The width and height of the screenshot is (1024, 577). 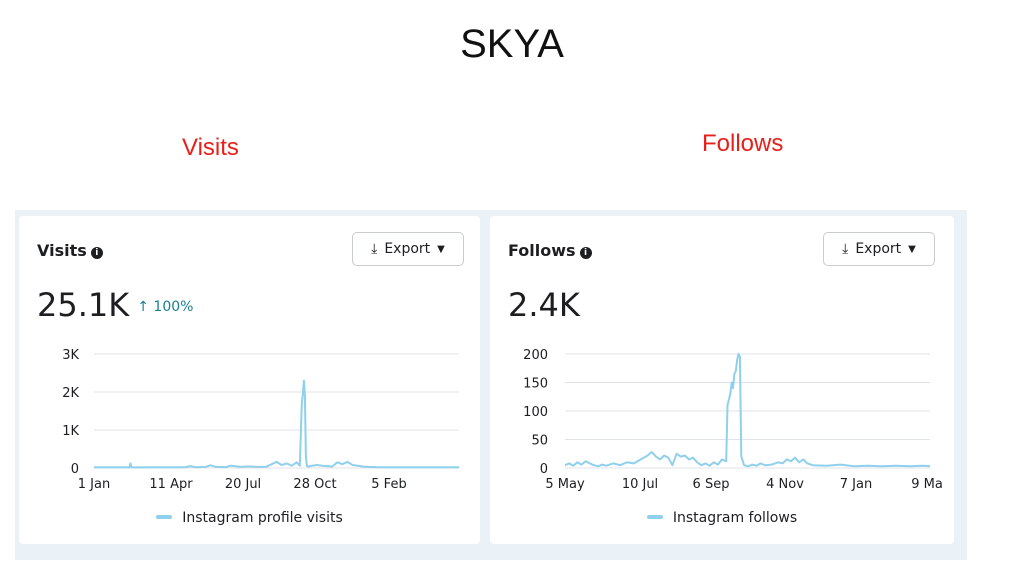 What do you see at coordinates (210, 147) in the screenshot?
I see `caption-visits: Visits` at bounding box center [210, 147].